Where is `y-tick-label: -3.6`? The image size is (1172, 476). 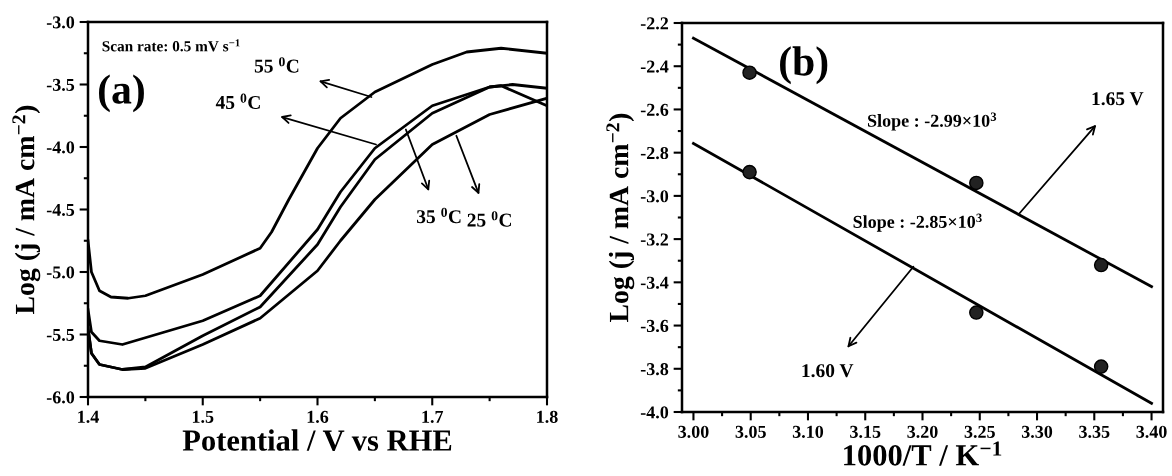
y-tick-label: -3.6 is located at coordinates (654, 326).